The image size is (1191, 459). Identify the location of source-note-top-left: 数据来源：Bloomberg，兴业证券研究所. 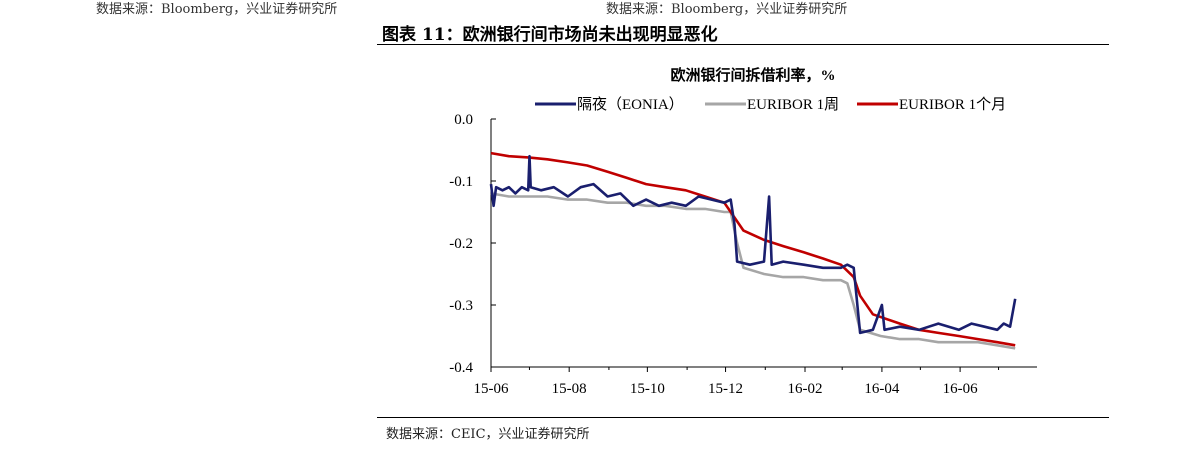
(217, 9).